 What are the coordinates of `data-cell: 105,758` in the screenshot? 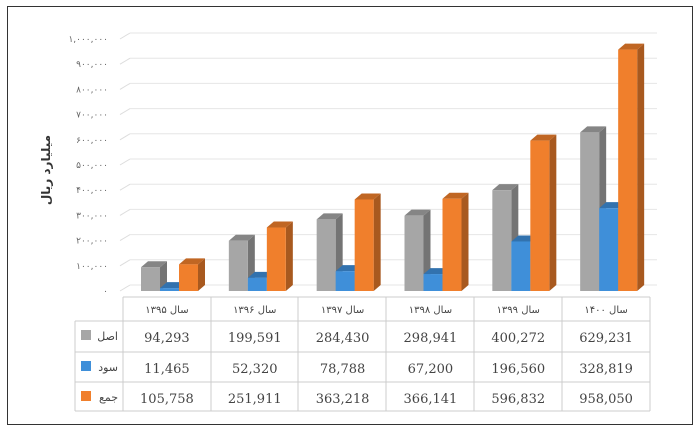 It's located at (167, 399).